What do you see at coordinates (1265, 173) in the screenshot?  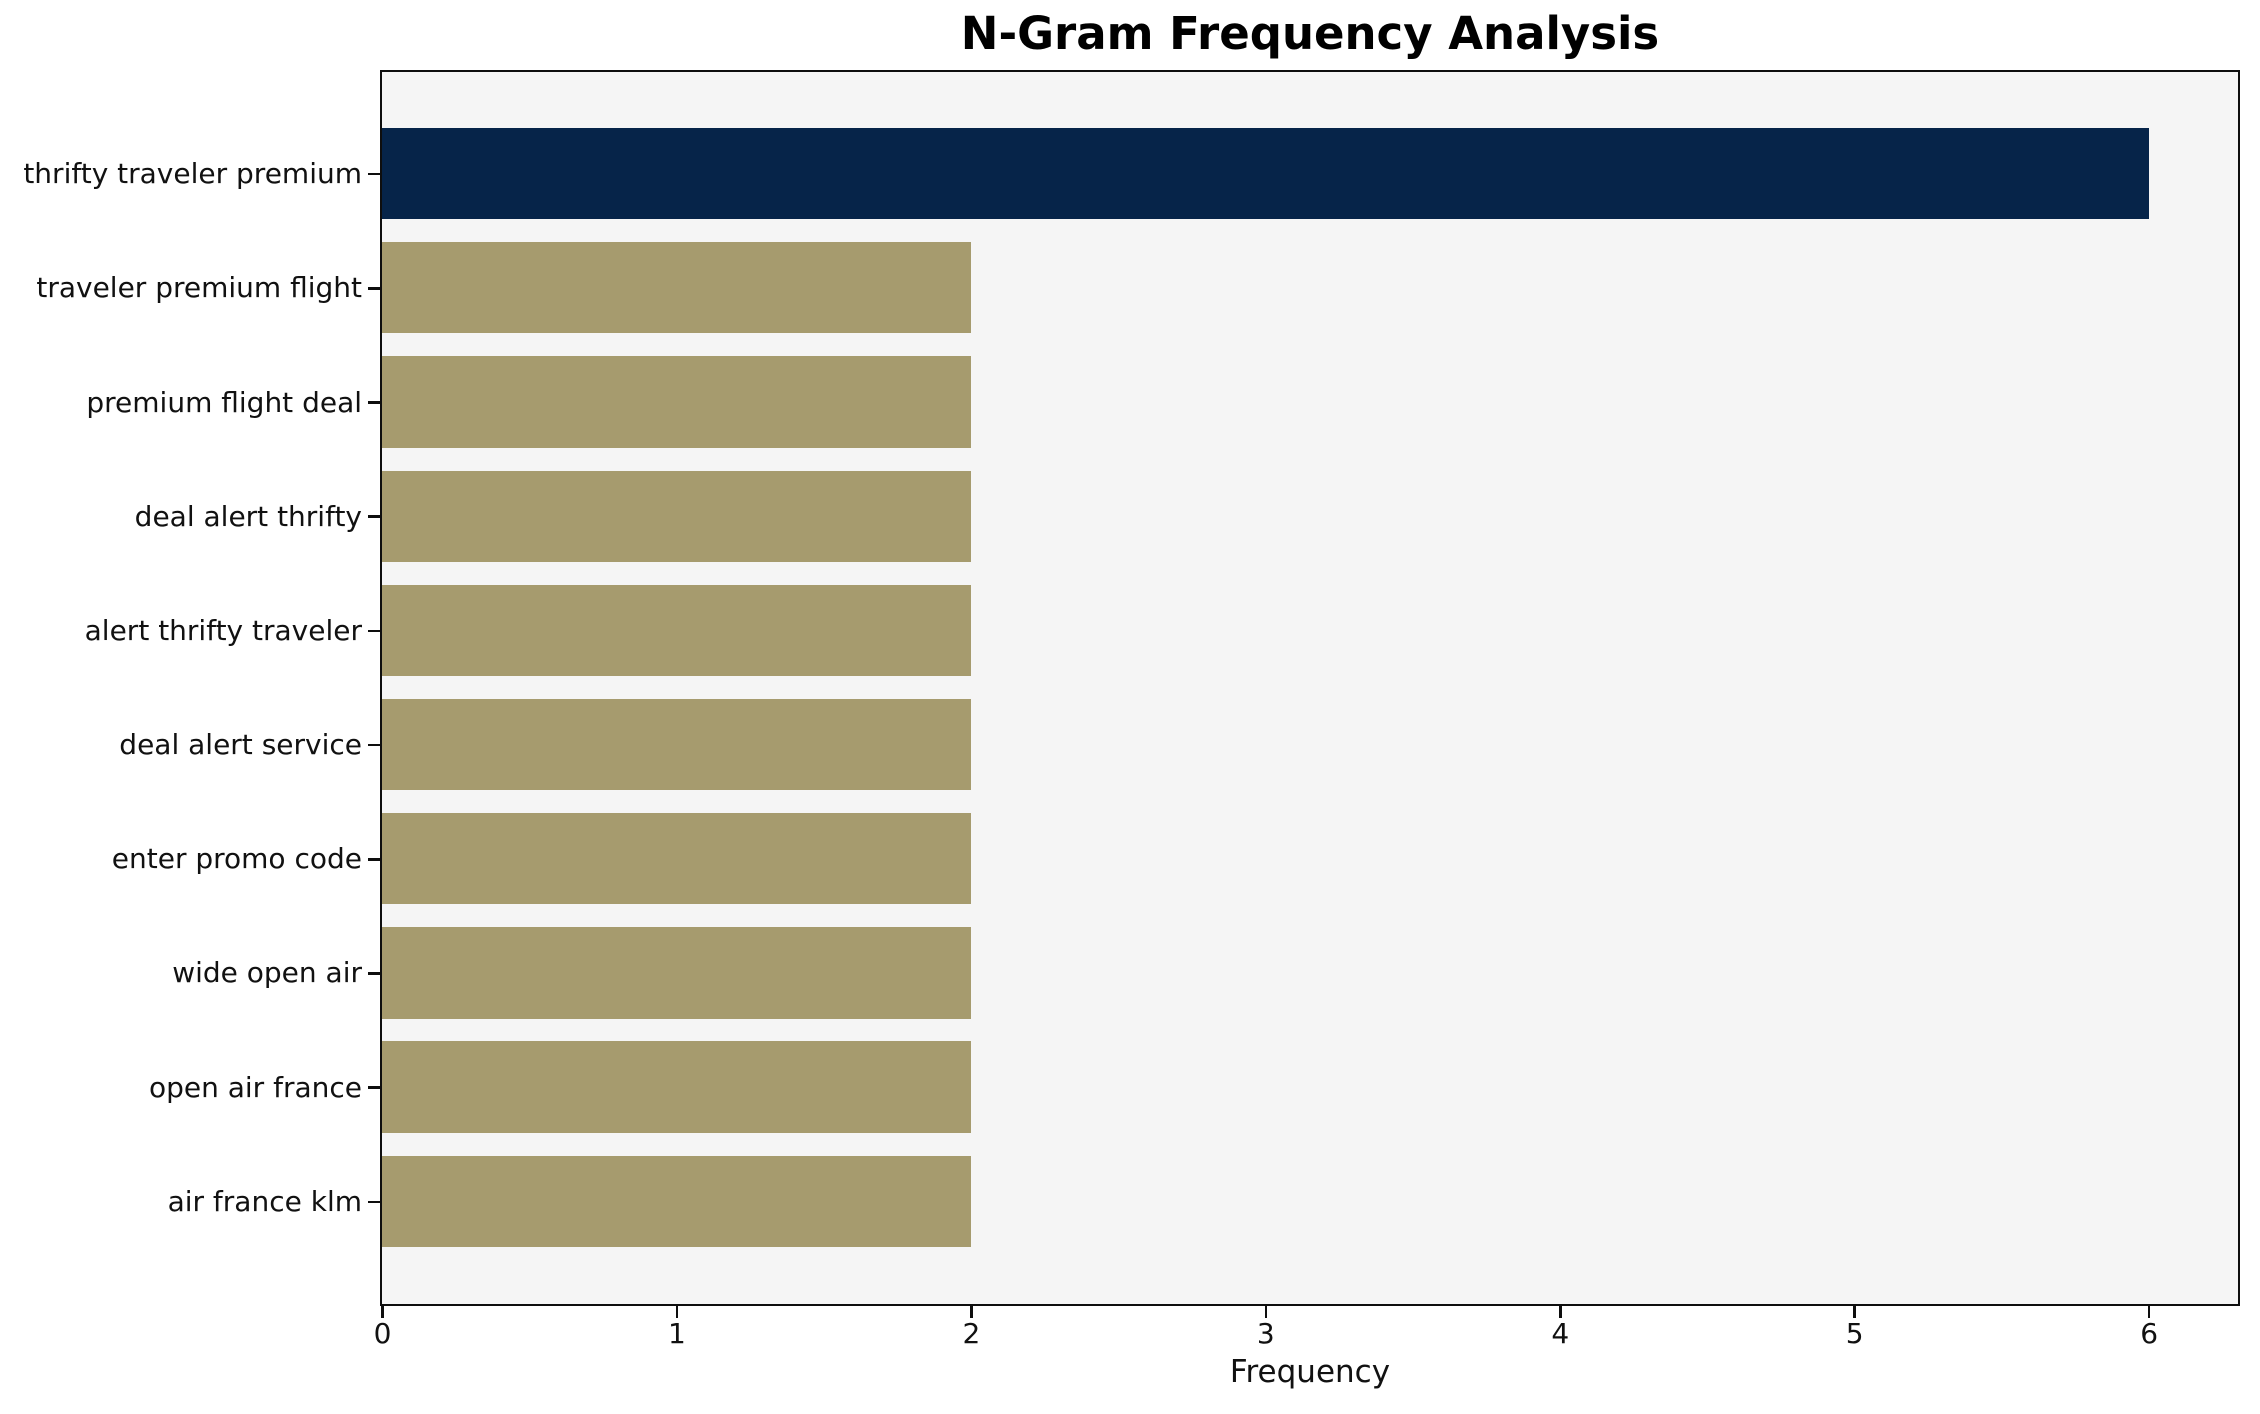 I see `bar-thrifty-traveler-premium` at bounding box center [1265, 173].